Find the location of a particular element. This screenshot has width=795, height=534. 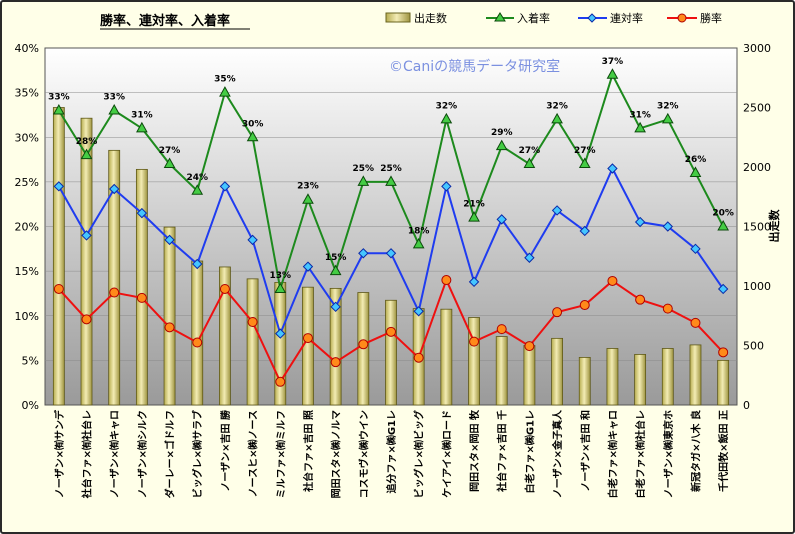

category-label: 社台ファ×吉田 照 is located at coordinates (308, 451).